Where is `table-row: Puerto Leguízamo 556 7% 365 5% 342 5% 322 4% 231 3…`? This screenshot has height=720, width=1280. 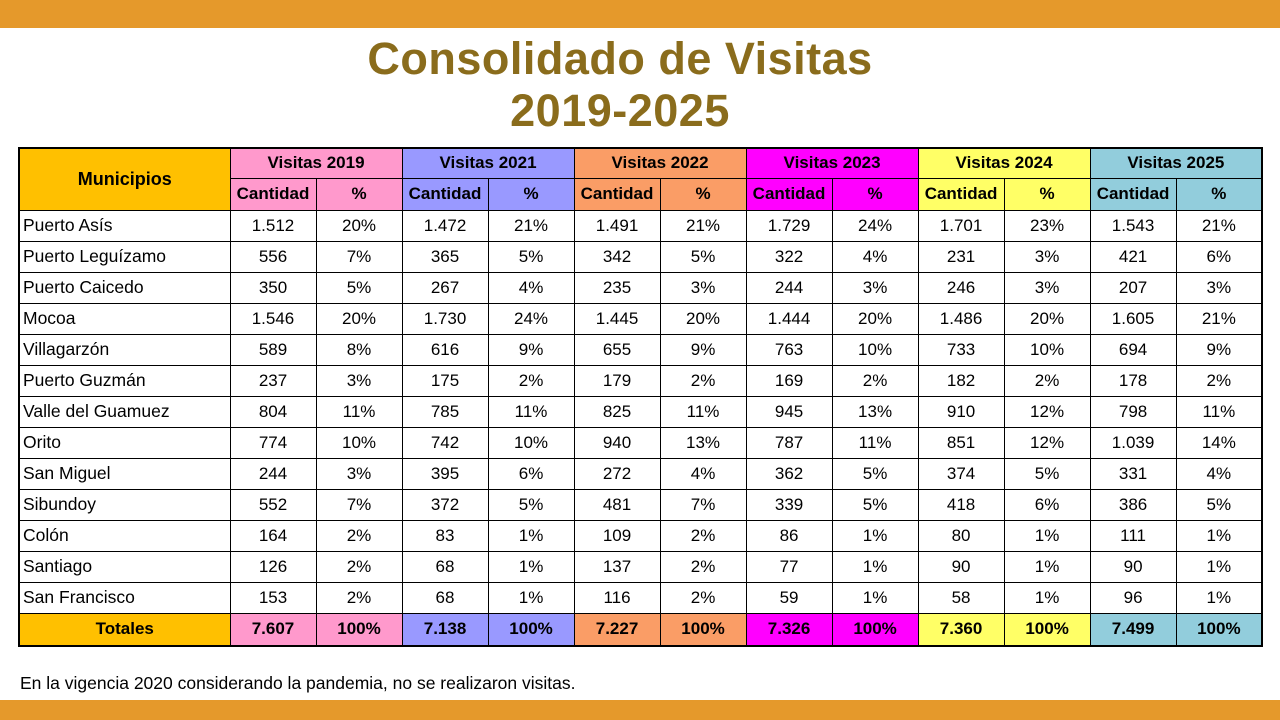
table-row: Puerto Leguízamo 556 7% 365 5% 342 5% 322 4% 231 3… is located at coordinates (640, 256).